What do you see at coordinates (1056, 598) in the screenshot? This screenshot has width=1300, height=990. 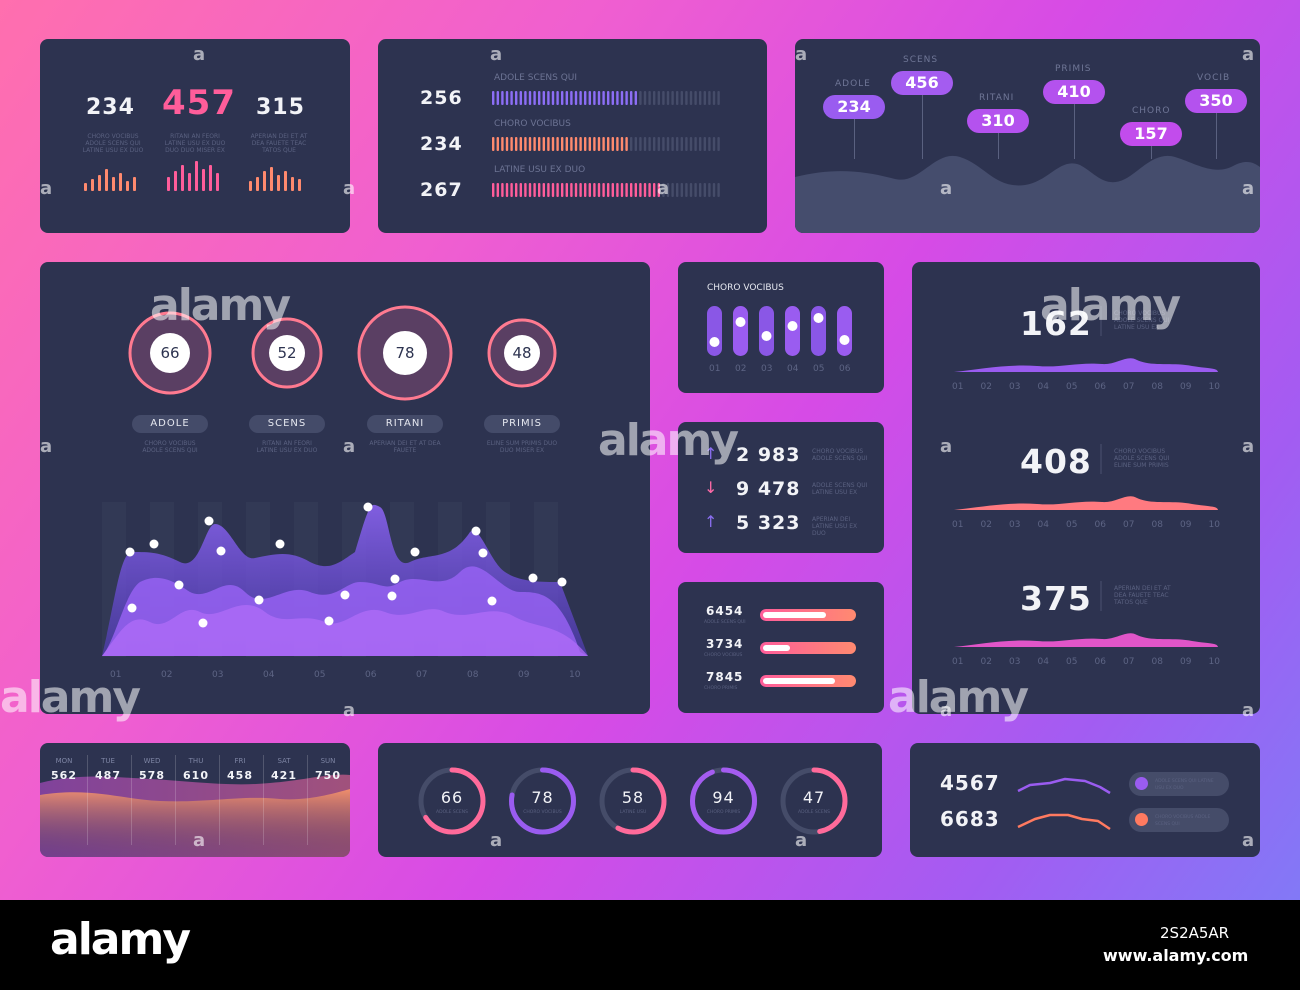 I see `right-value: 375` at bounding box center [1056, 598].